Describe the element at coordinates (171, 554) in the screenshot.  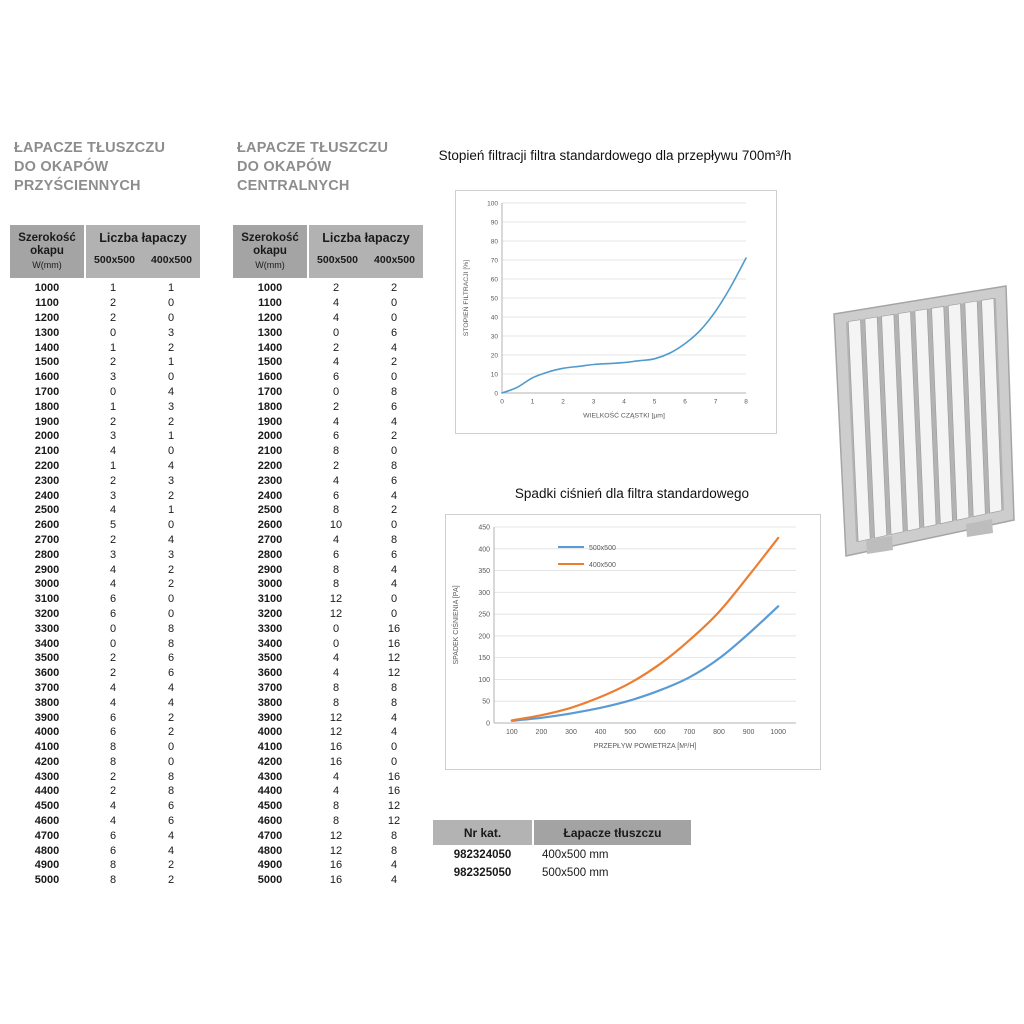
I see `count-400x500: 3` at that location.